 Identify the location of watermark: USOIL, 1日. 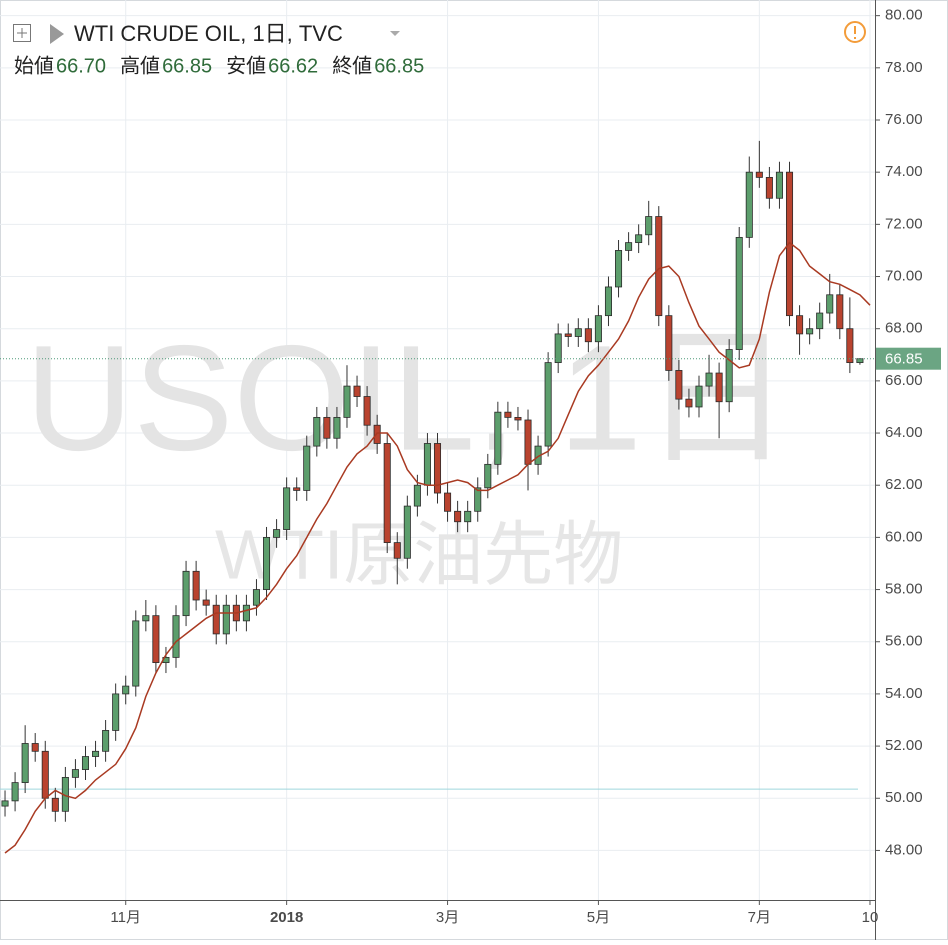
(408, 398).